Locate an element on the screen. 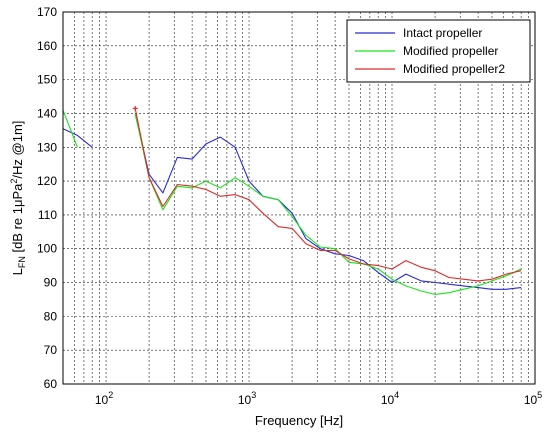 The width and height of the screenshot is (550, 432). x-tick-label: 10³ is located at coordinates (247, 398).